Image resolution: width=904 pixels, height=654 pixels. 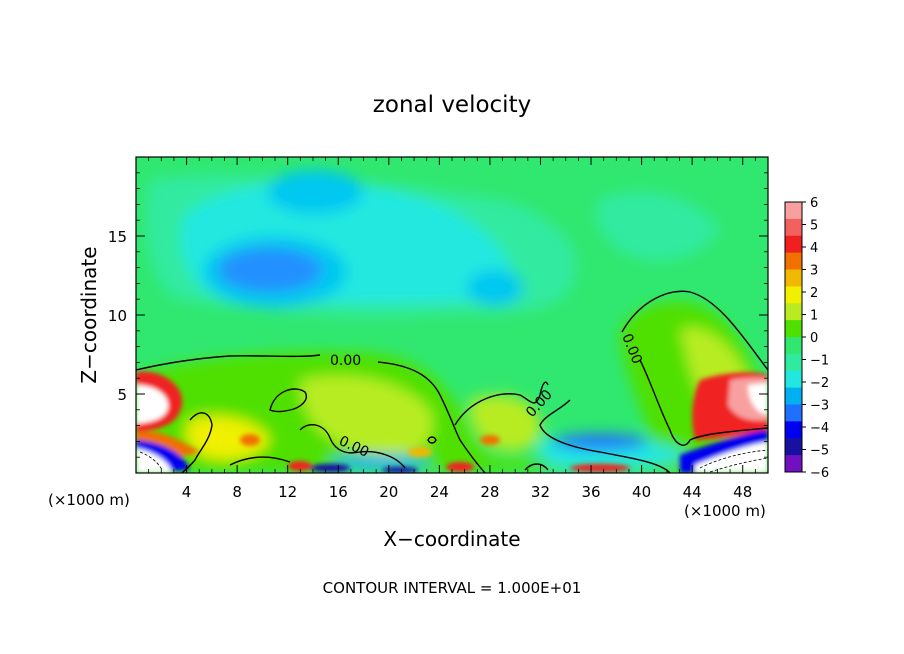 What do you see at coordinates (117, 316) in the screenshot?
I see `y-tick-label: 10` at bounding box center [117, 316].